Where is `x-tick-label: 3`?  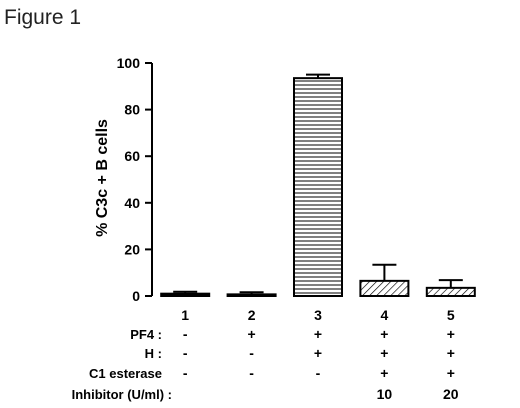 x-tick-label: 3 is located at coordinates (318, 315).